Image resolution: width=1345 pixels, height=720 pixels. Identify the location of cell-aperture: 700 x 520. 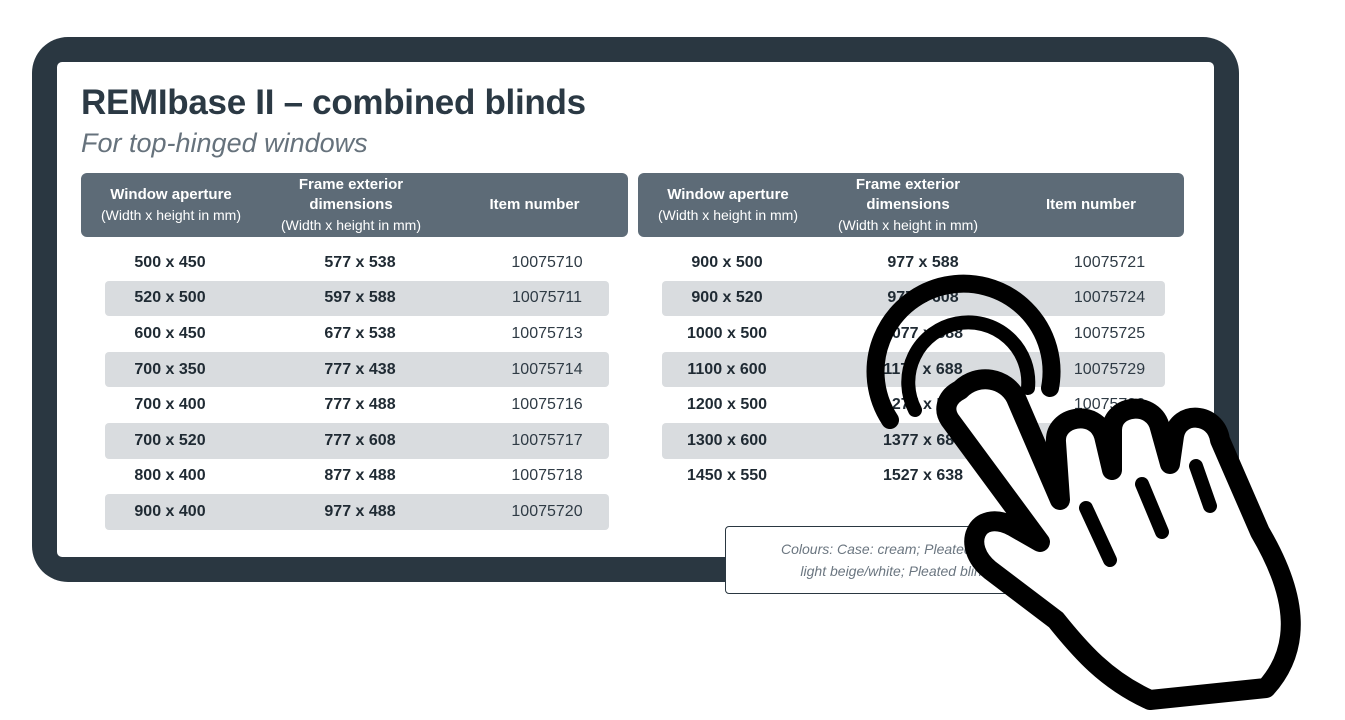
(170, 440).